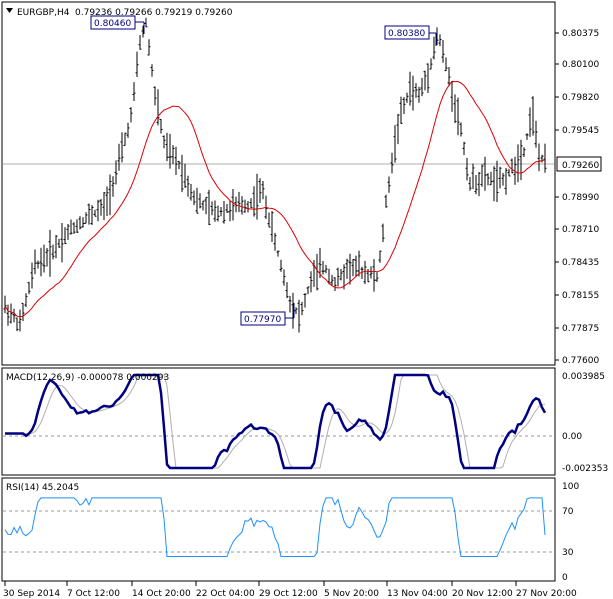  What do you see at coordinates (9, 10) in the screenshot?
I see `dropdown-triangle-icon` at bounding box center [9, 10].